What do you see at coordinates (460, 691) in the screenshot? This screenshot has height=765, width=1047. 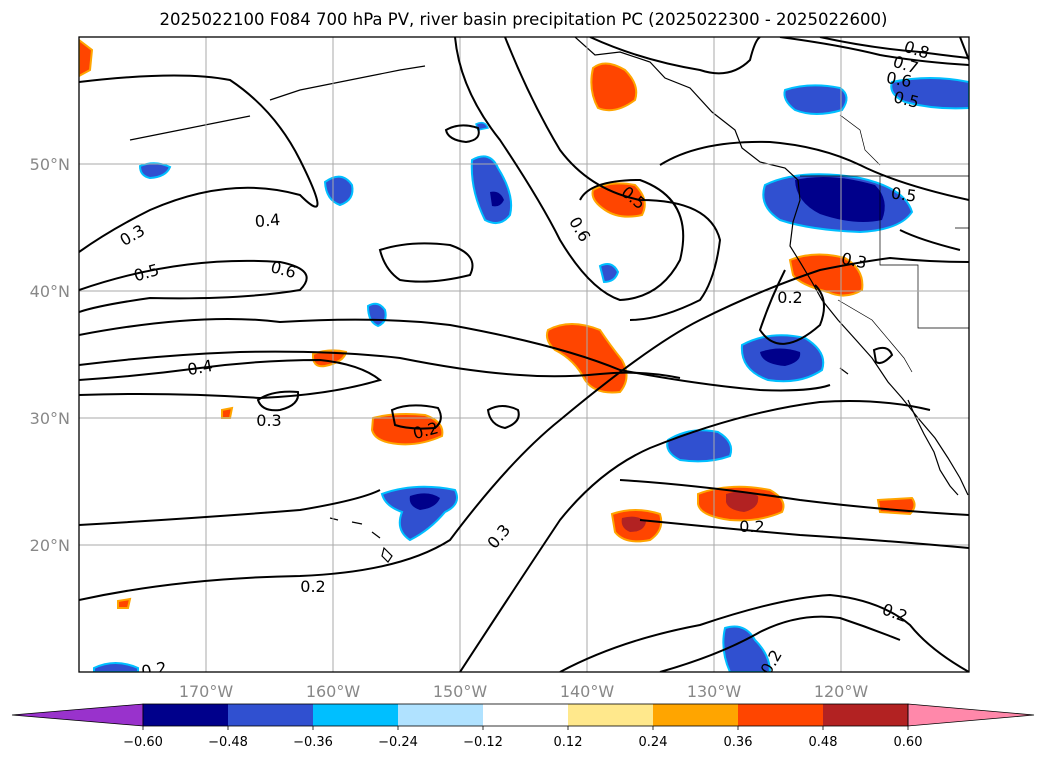 I see `lon-label: 150°W` at bounding box center [460, 691].